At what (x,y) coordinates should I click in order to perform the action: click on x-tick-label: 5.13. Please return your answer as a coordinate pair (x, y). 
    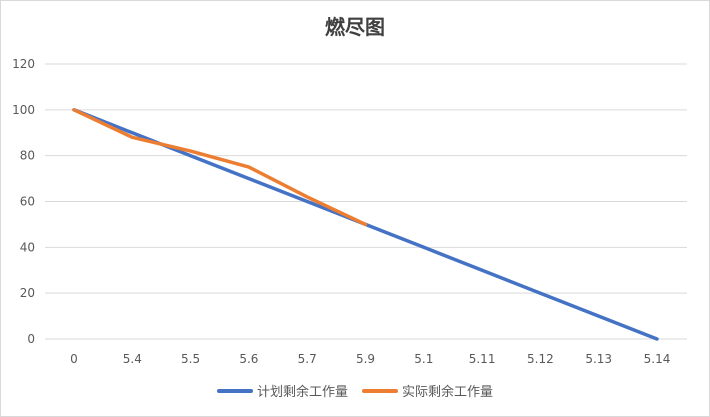
    Looking at the image, I should click on (598, 359).